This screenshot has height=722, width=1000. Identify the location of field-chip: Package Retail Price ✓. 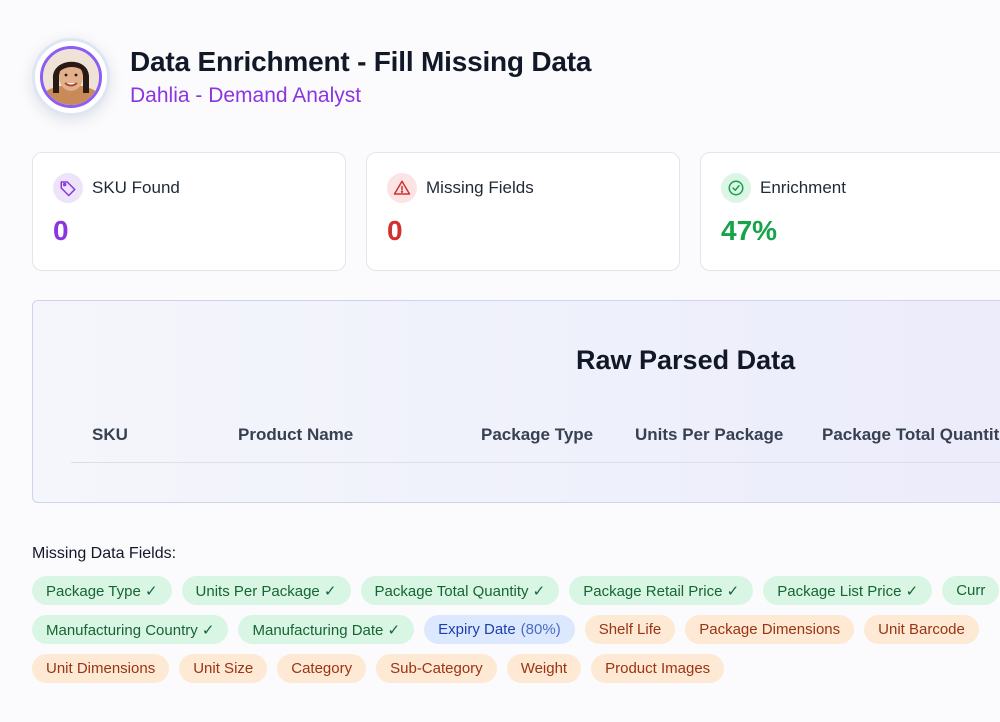
(661, 590).